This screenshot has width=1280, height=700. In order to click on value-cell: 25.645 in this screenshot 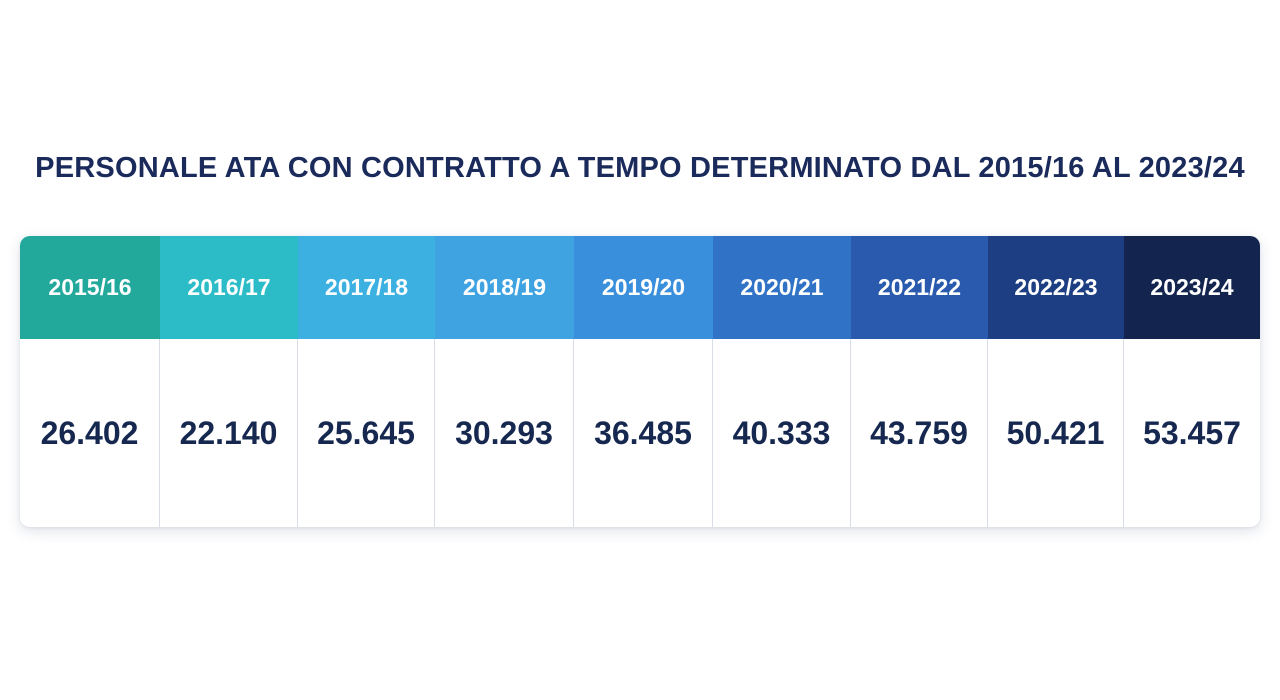, I will do `click(366, 433)`.